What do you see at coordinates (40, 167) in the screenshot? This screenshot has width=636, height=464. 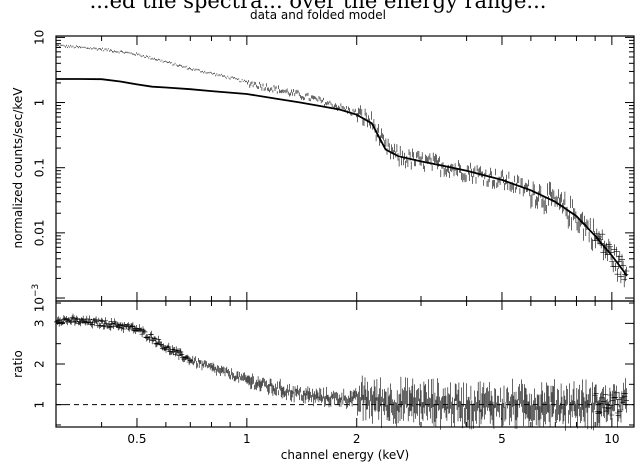 I see `y-tick-label: 0.1` at bounding box center [40, 167].